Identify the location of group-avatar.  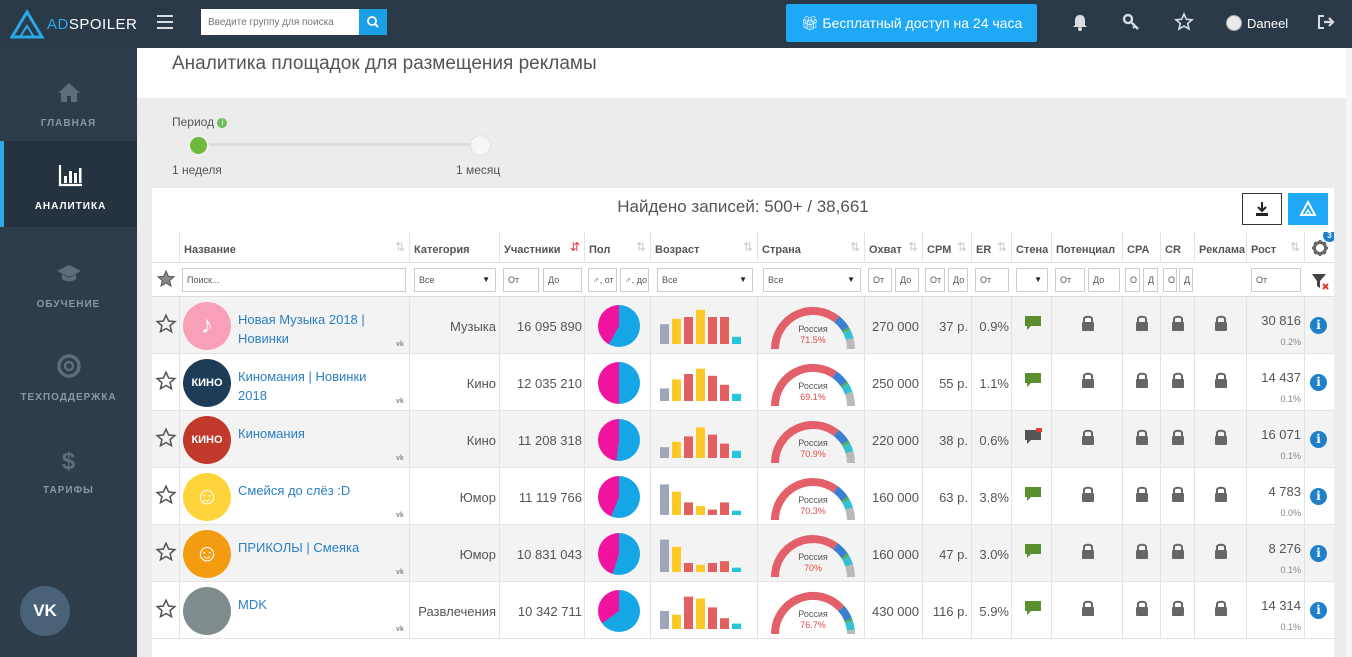
(207, 611).